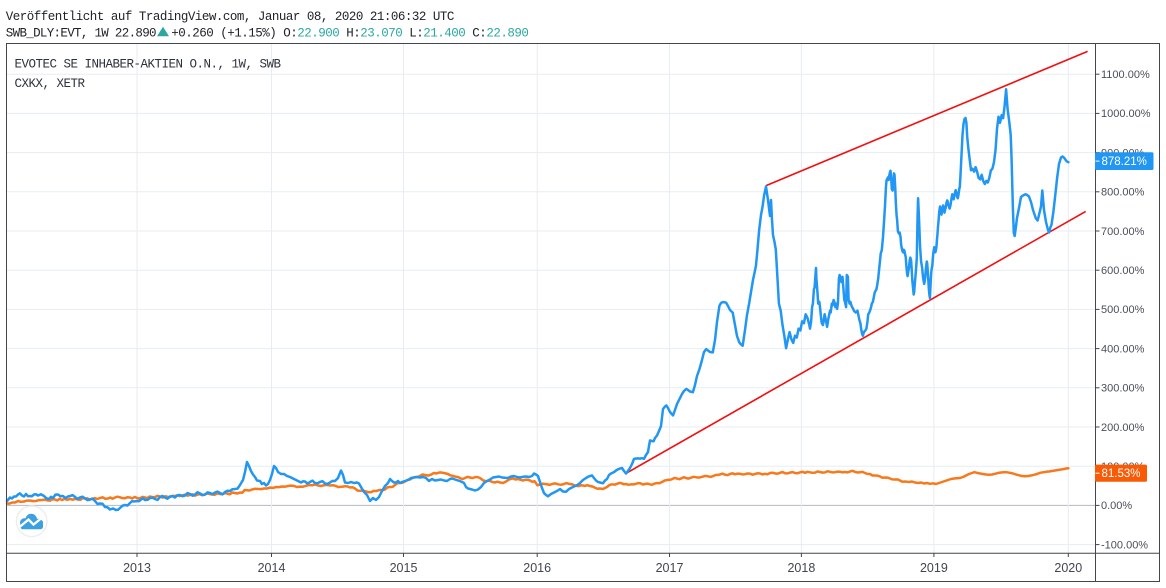 The width and height of the screenshot is (1166, 588). Describe the element at coordinates (1123, 271) in the screenshot. I see `svg-text: 600.00%` at that location.